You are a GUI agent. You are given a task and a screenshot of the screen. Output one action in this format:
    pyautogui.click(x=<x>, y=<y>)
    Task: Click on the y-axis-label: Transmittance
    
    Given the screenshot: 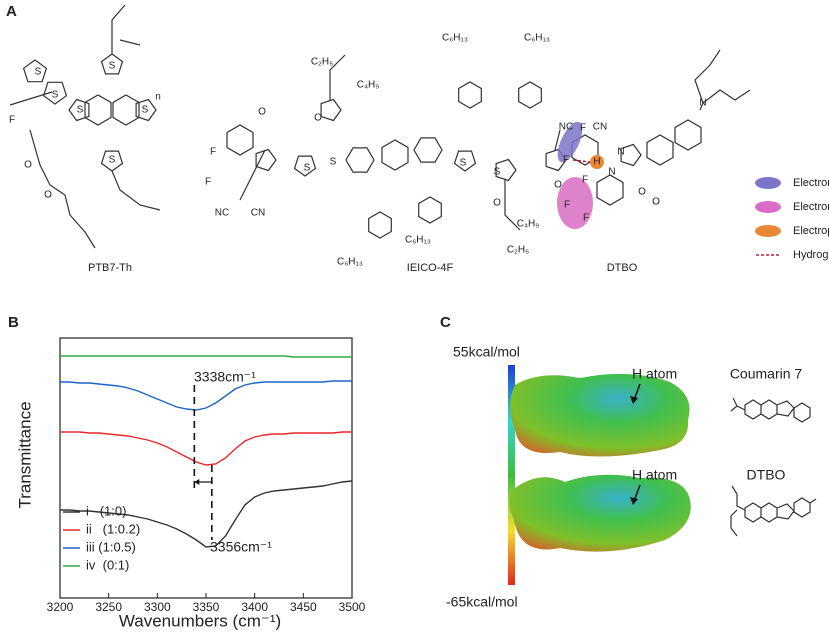 What is the action you would take?
    pyautogui.click(x=24, y=454)
    